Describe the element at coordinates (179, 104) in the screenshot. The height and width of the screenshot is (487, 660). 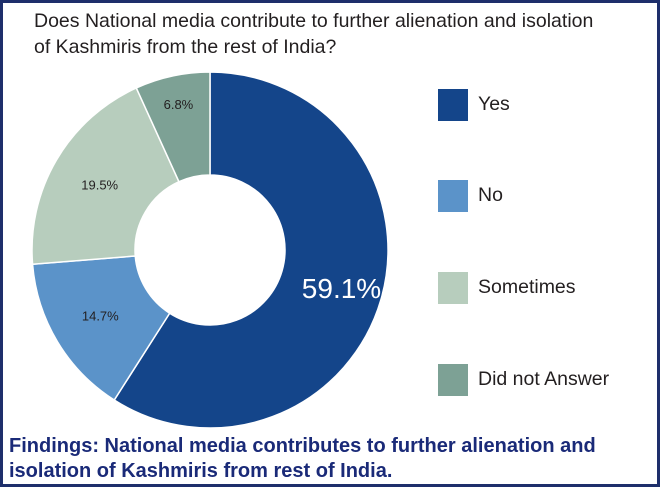
I see `slice-label-did-not-answer: 6.8%` at that location.